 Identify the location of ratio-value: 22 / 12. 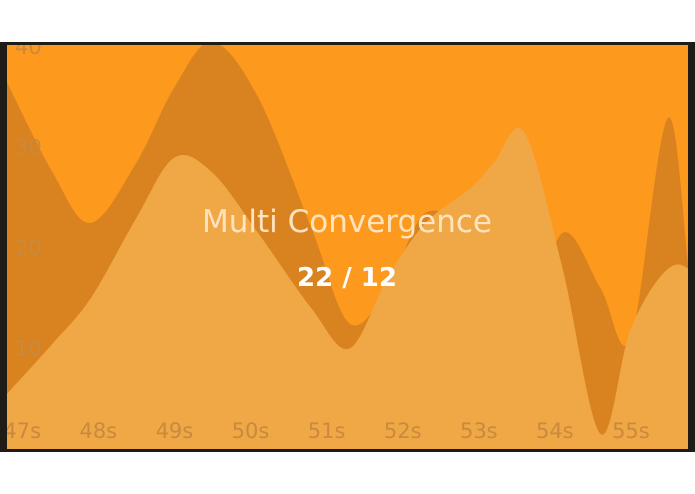
(347, 278).